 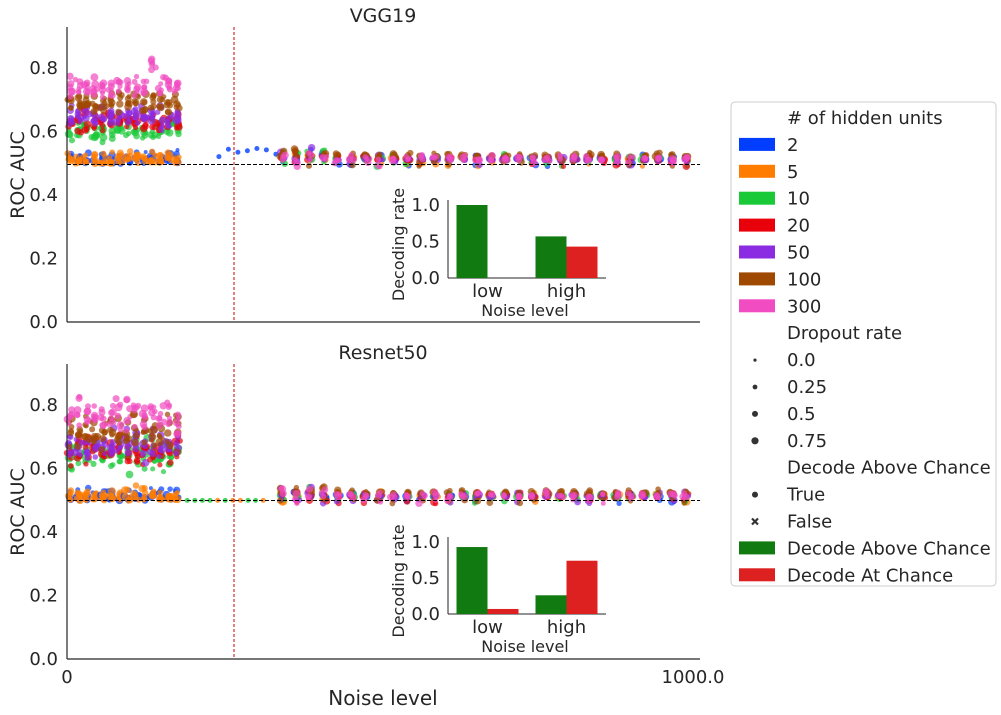 What do you see at coordinates (383, 16) in the screenshot?
I see `panel-title: VGG19` at bounding box center [383, 16].